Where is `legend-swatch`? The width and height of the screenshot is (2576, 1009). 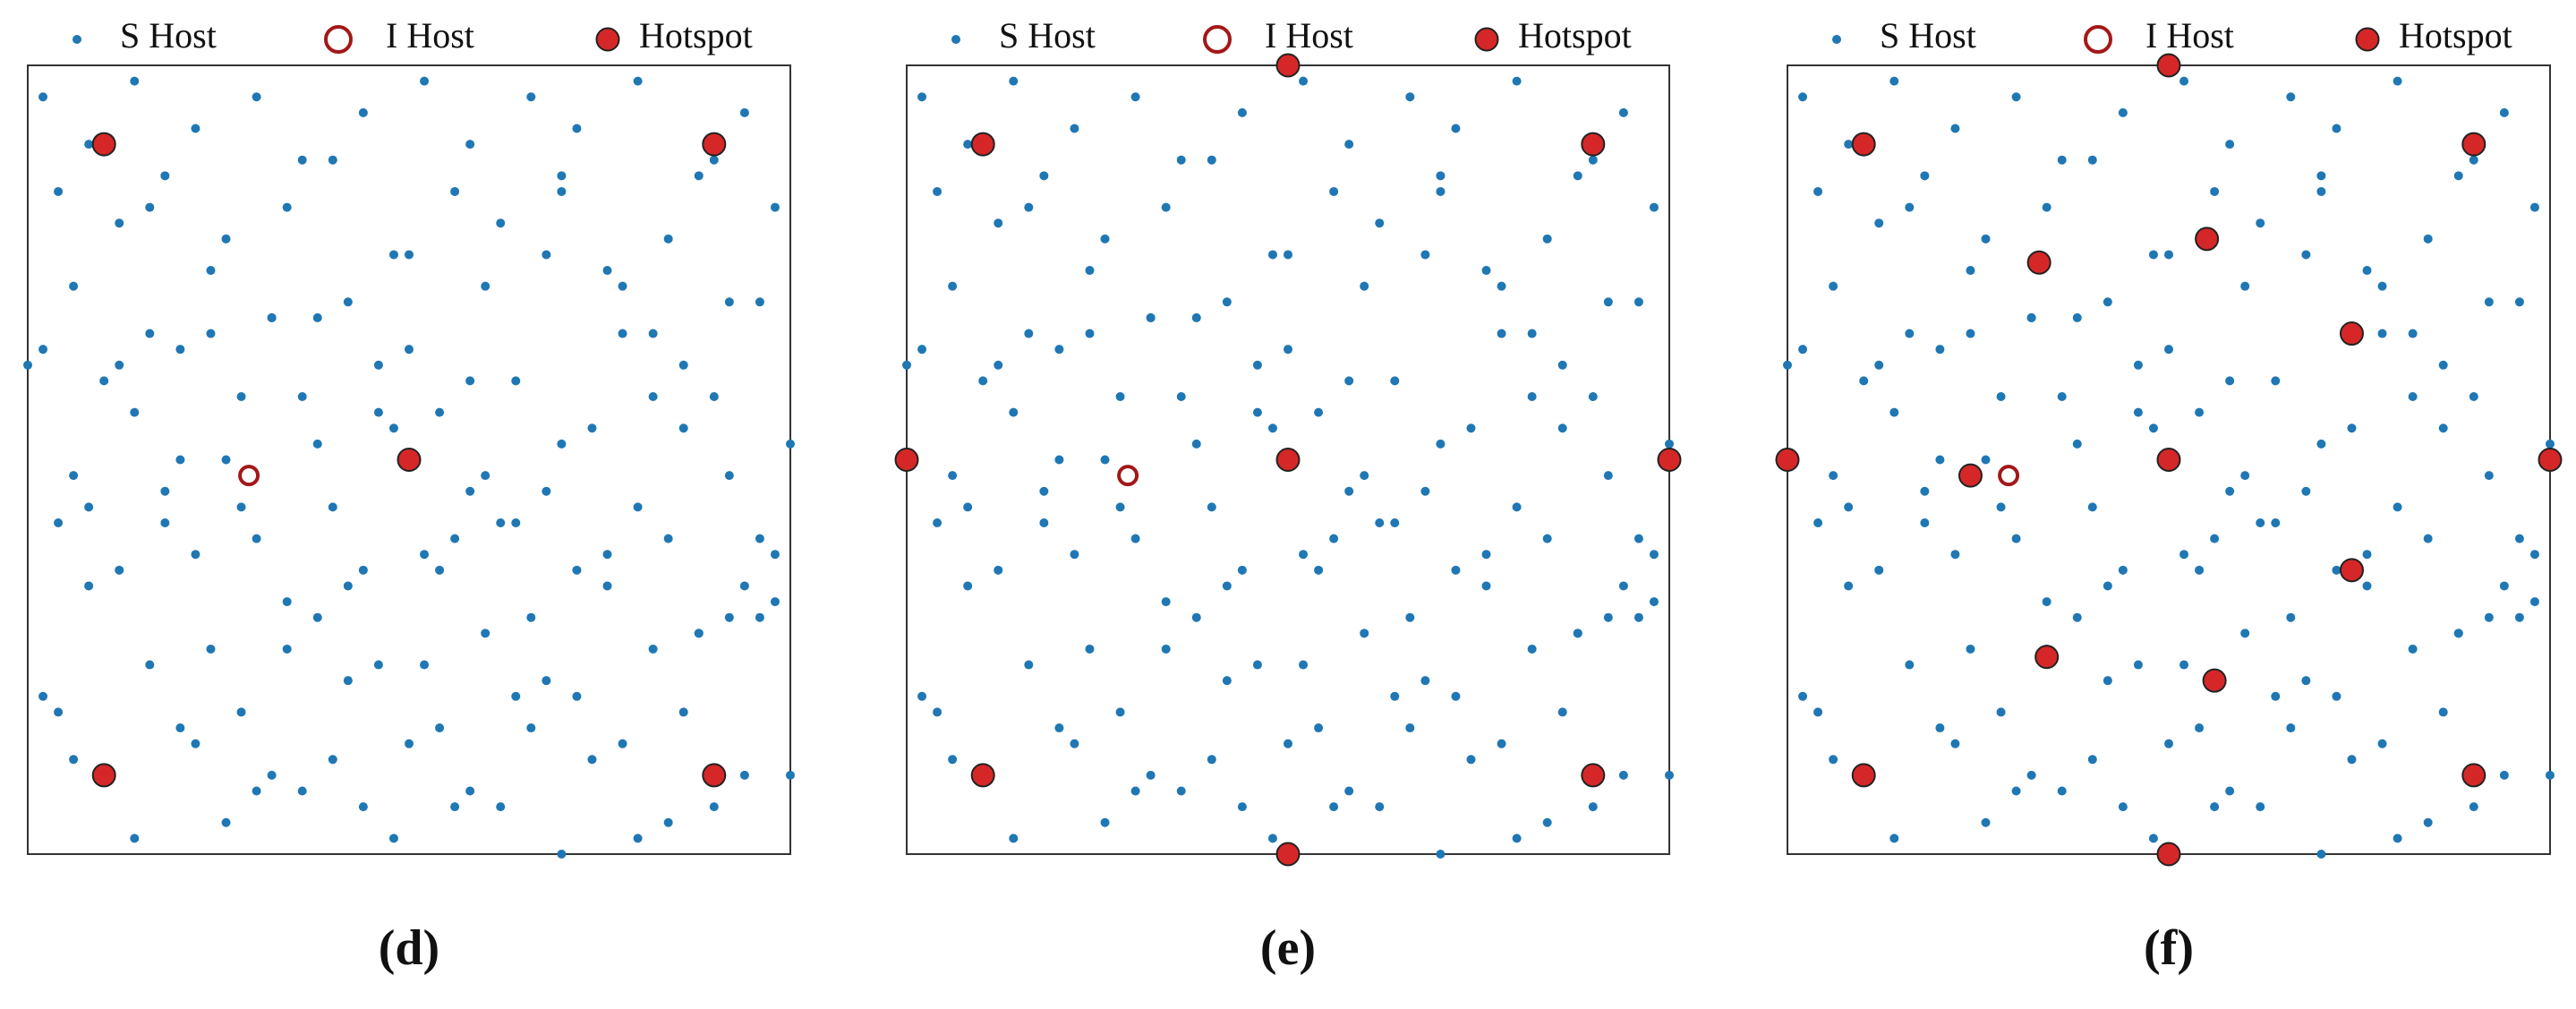
legend-swatch is located at coordinates (955, 39).